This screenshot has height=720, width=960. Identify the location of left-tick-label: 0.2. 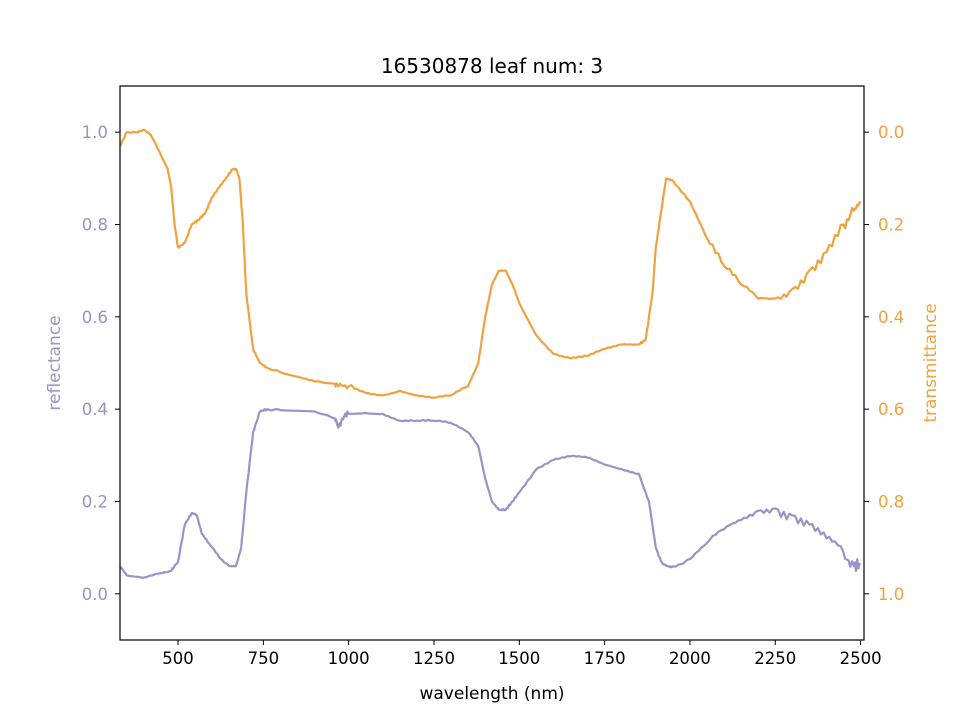
(95, 502).